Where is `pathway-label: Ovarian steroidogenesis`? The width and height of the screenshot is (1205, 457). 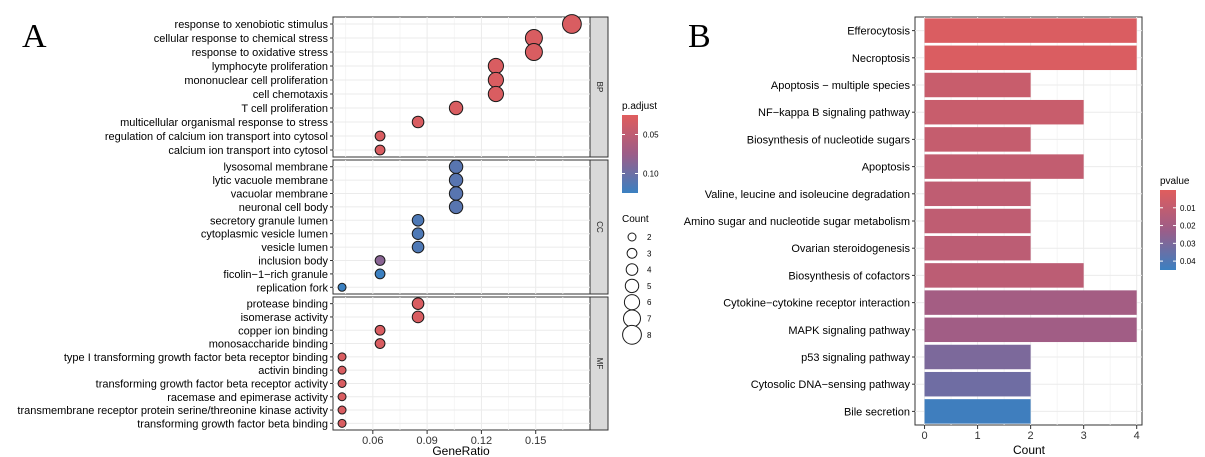 pathway-label: Ovarian steroidogenesis is located at coordinates (850, 249).